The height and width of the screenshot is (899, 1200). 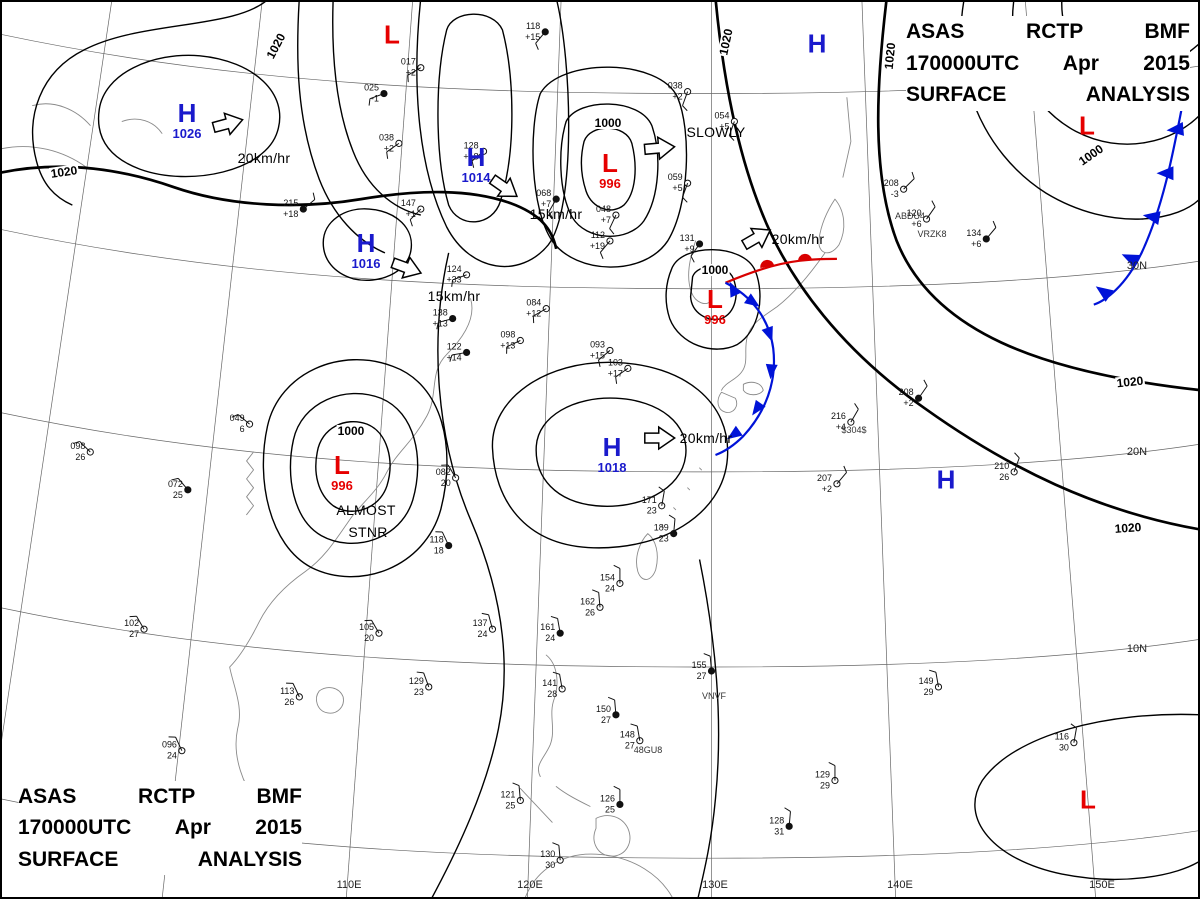 What do you see at coordinates (603, 209) in the screenshot?
I see `svg-text: 048` at bounding box center [603, 209].